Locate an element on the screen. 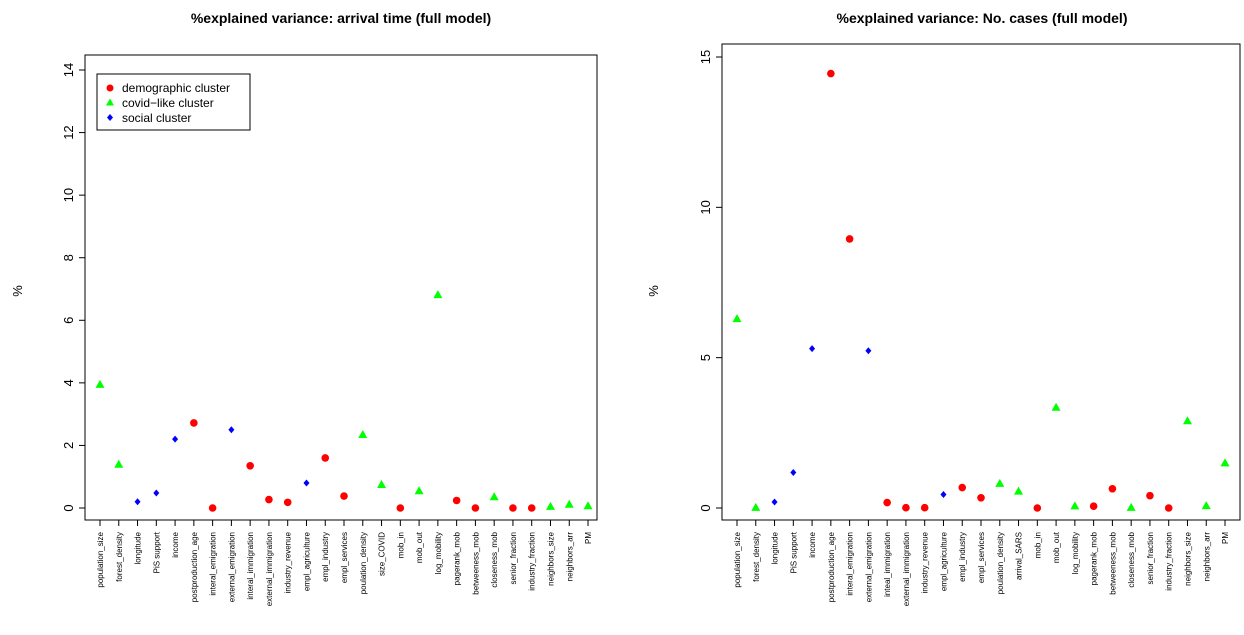  x-tick-label: interal_immigration is located at coordinates (250, 566).